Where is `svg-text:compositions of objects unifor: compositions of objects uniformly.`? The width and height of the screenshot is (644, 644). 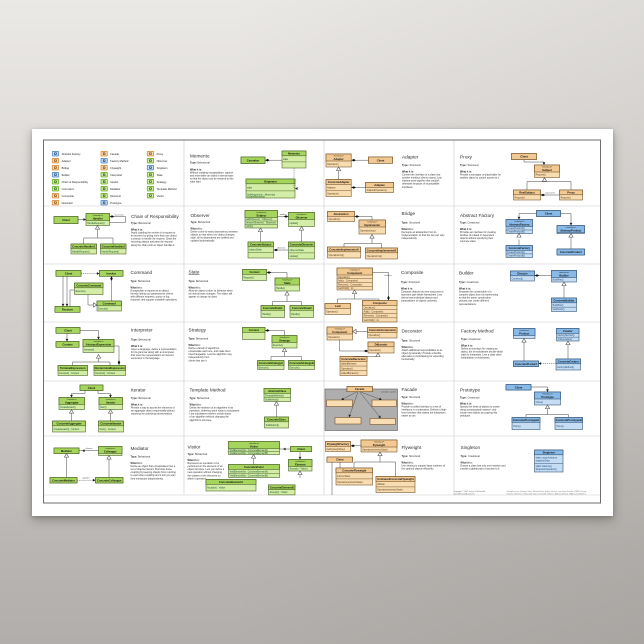
svg-text:compositions of objects unifor: compositions of objects uniformly. is located at coordinates (419, 301).